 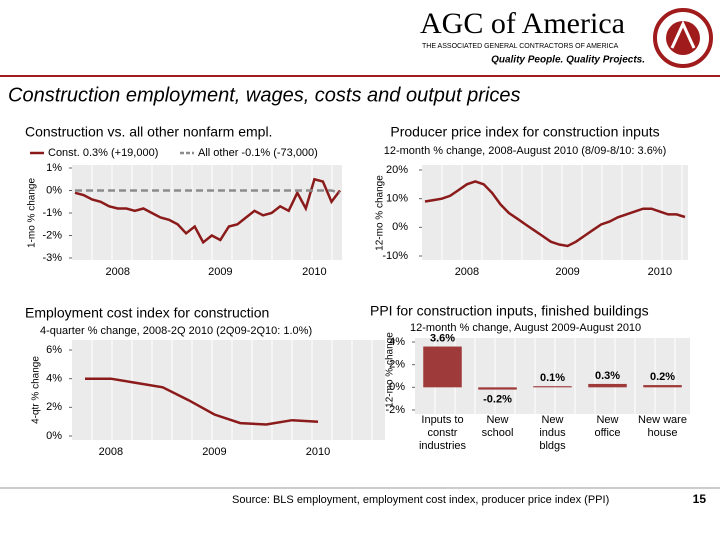 What do you see at coordinates (258, 153) in the screenshot?
I see `legend-label: All other -0.1% (-73,000)` at bounding box center [258, 153].